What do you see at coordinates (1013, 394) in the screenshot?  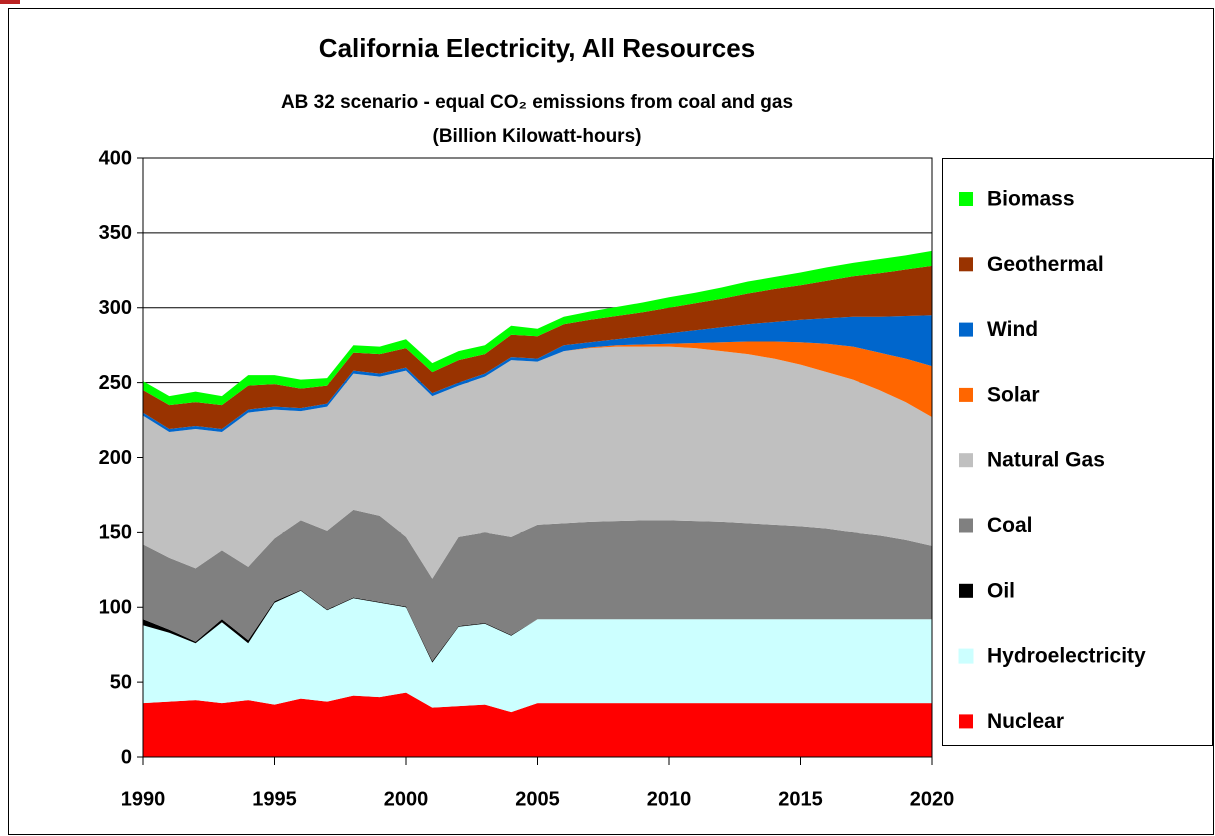 I see `legend-label: Solar` at bounding box center [1013, 394].